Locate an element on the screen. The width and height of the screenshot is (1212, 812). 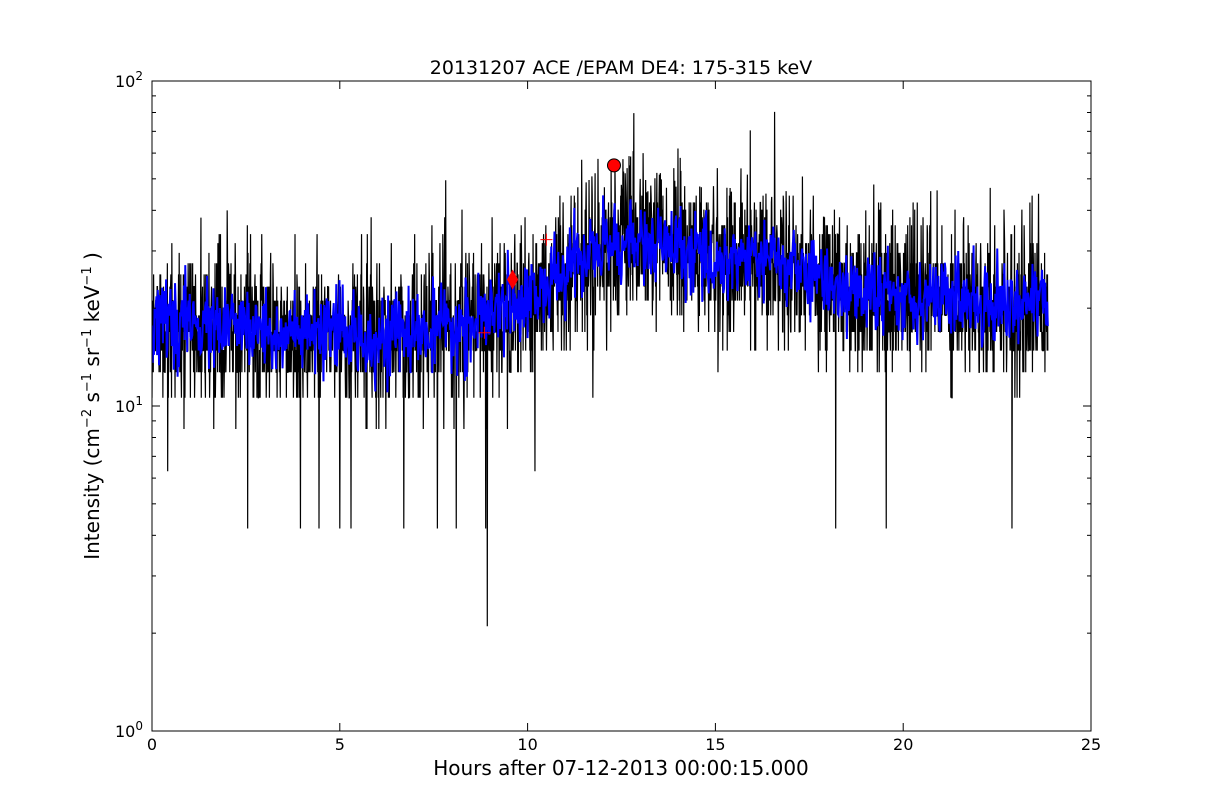
y-tick-label-1: 10¹ is located at coordinates (129, 405).